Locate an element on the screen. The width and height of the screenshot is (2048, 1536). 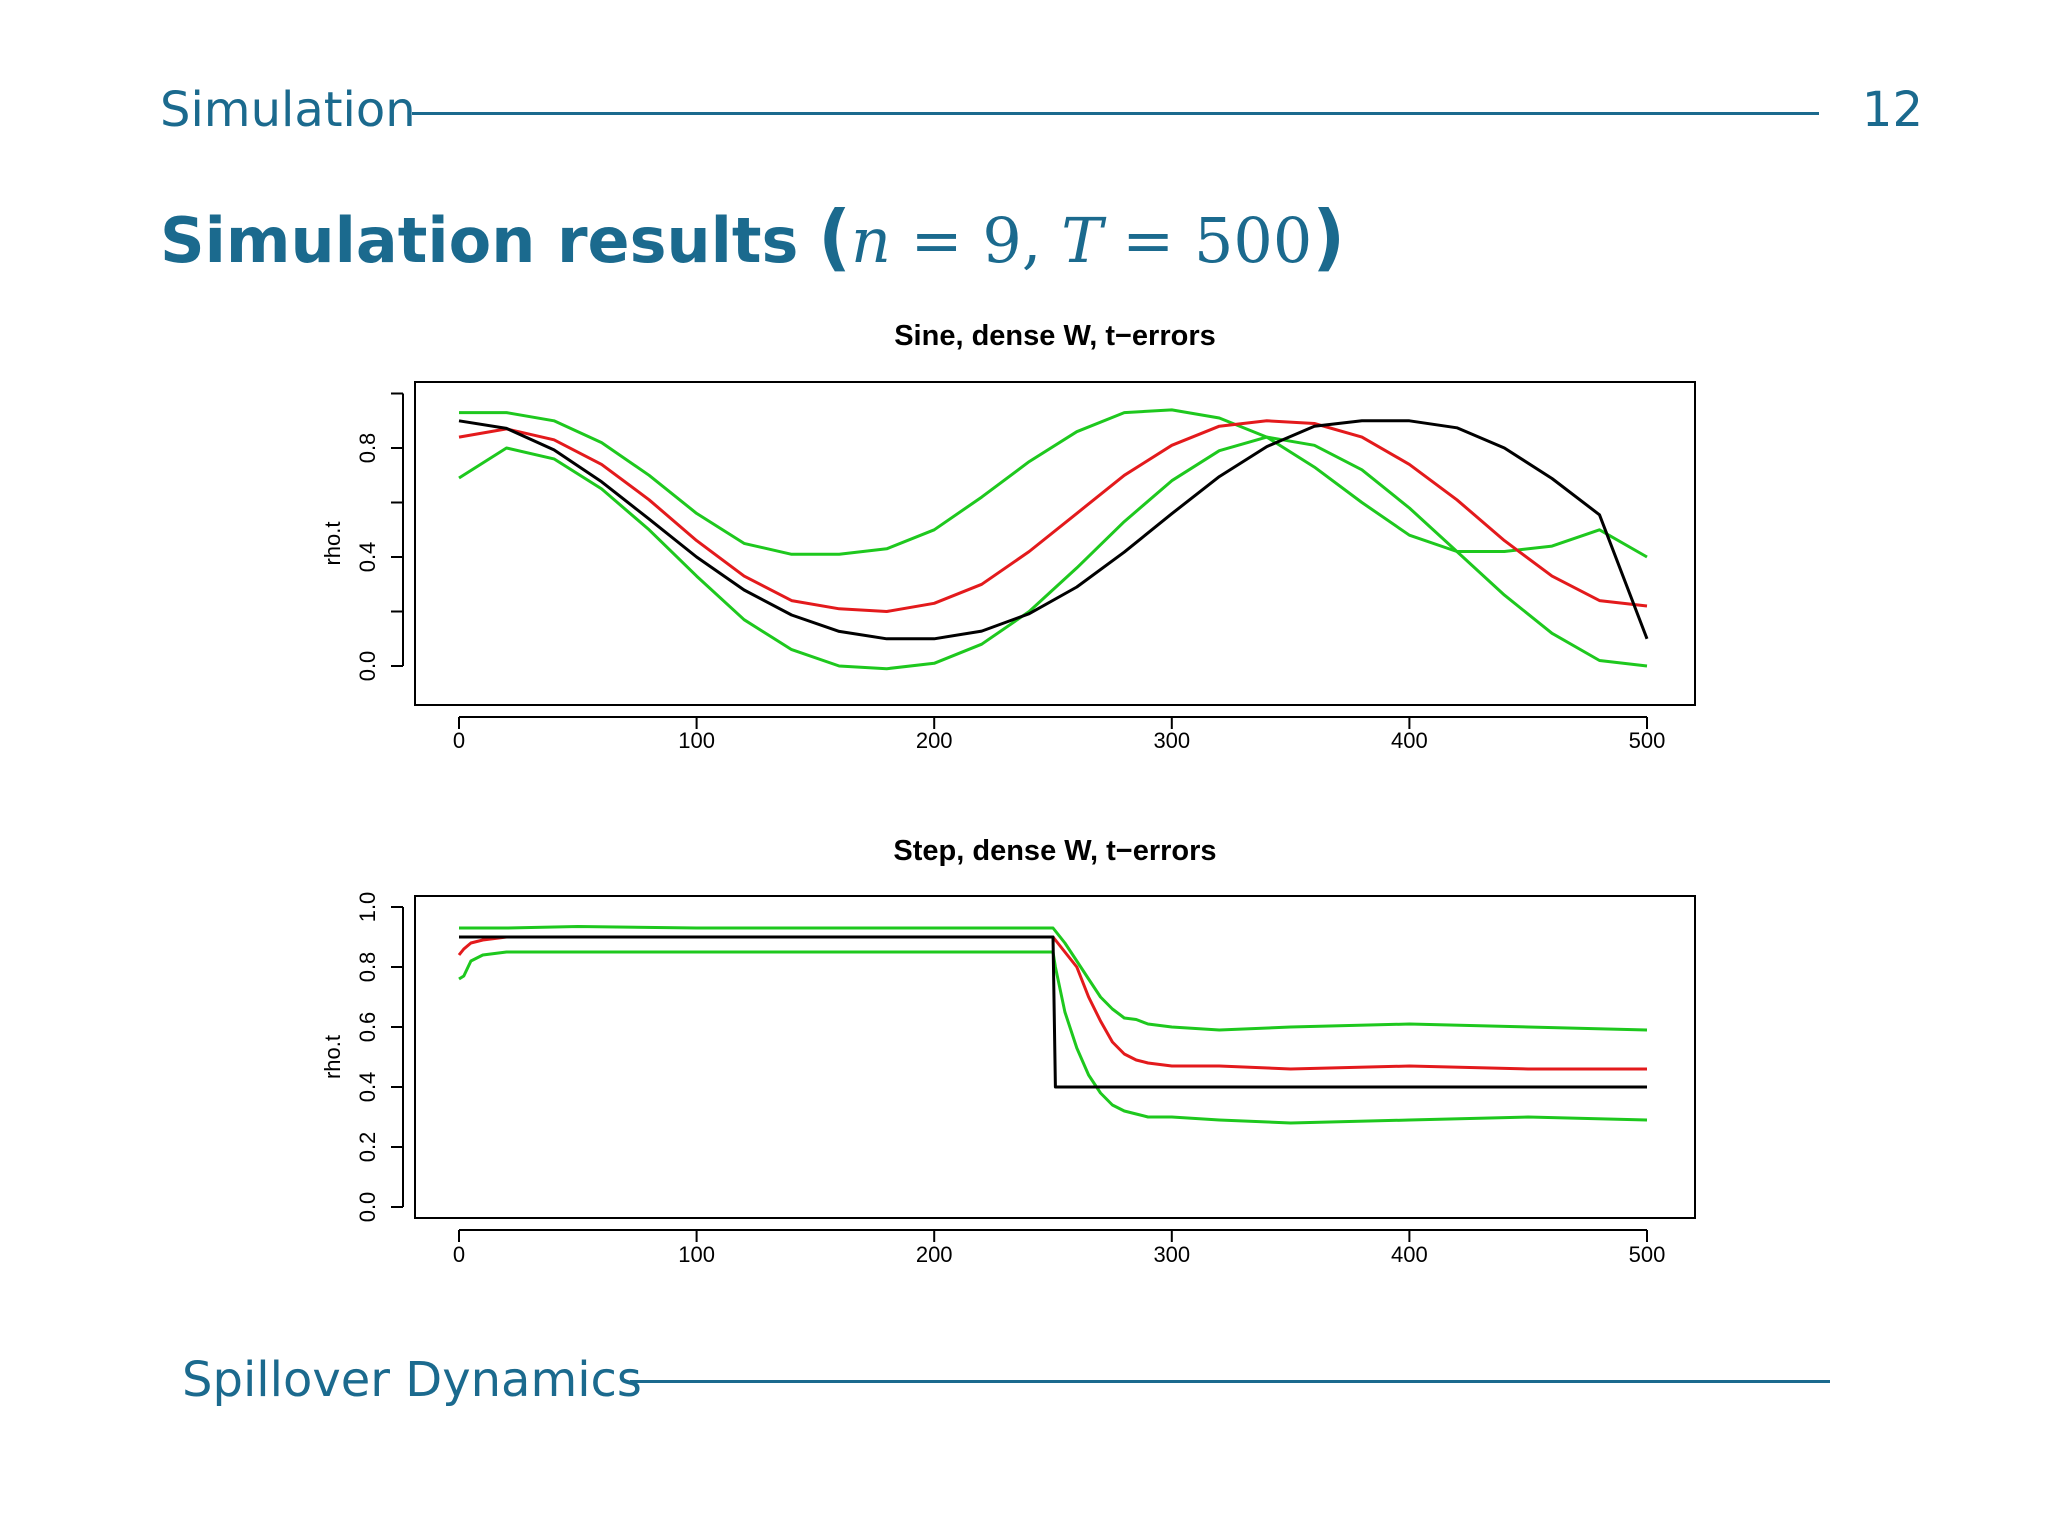
chart-0-x-tick-label: 200 is located at coordinates (934, 740).